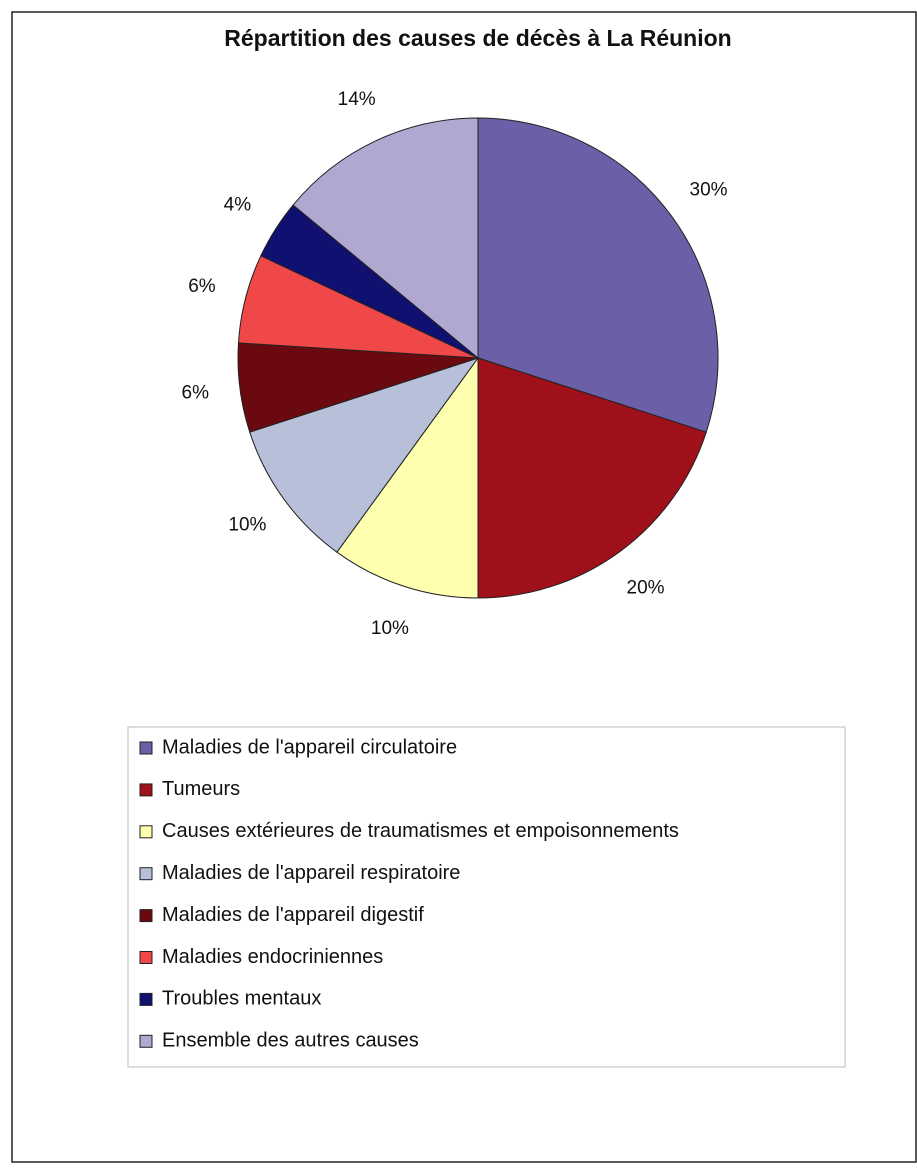  I want to click on data-label: 20%, so click(646, 588).